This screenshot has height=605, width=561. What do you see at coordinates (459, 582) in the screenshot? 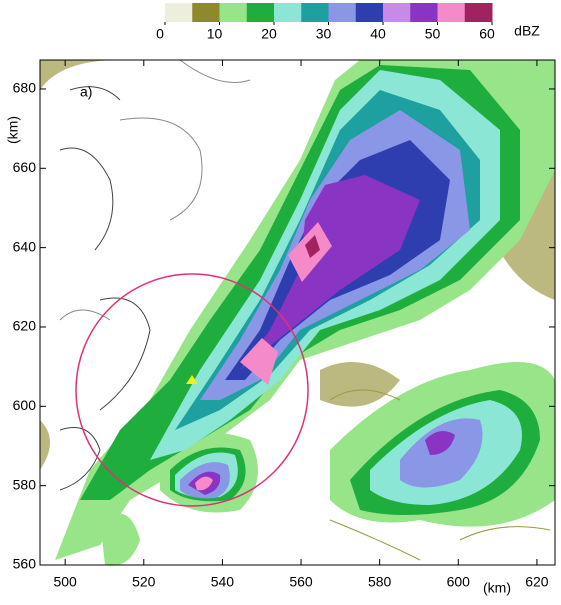
I see `x-tick-label: 600` at bounding box center [459, 582].